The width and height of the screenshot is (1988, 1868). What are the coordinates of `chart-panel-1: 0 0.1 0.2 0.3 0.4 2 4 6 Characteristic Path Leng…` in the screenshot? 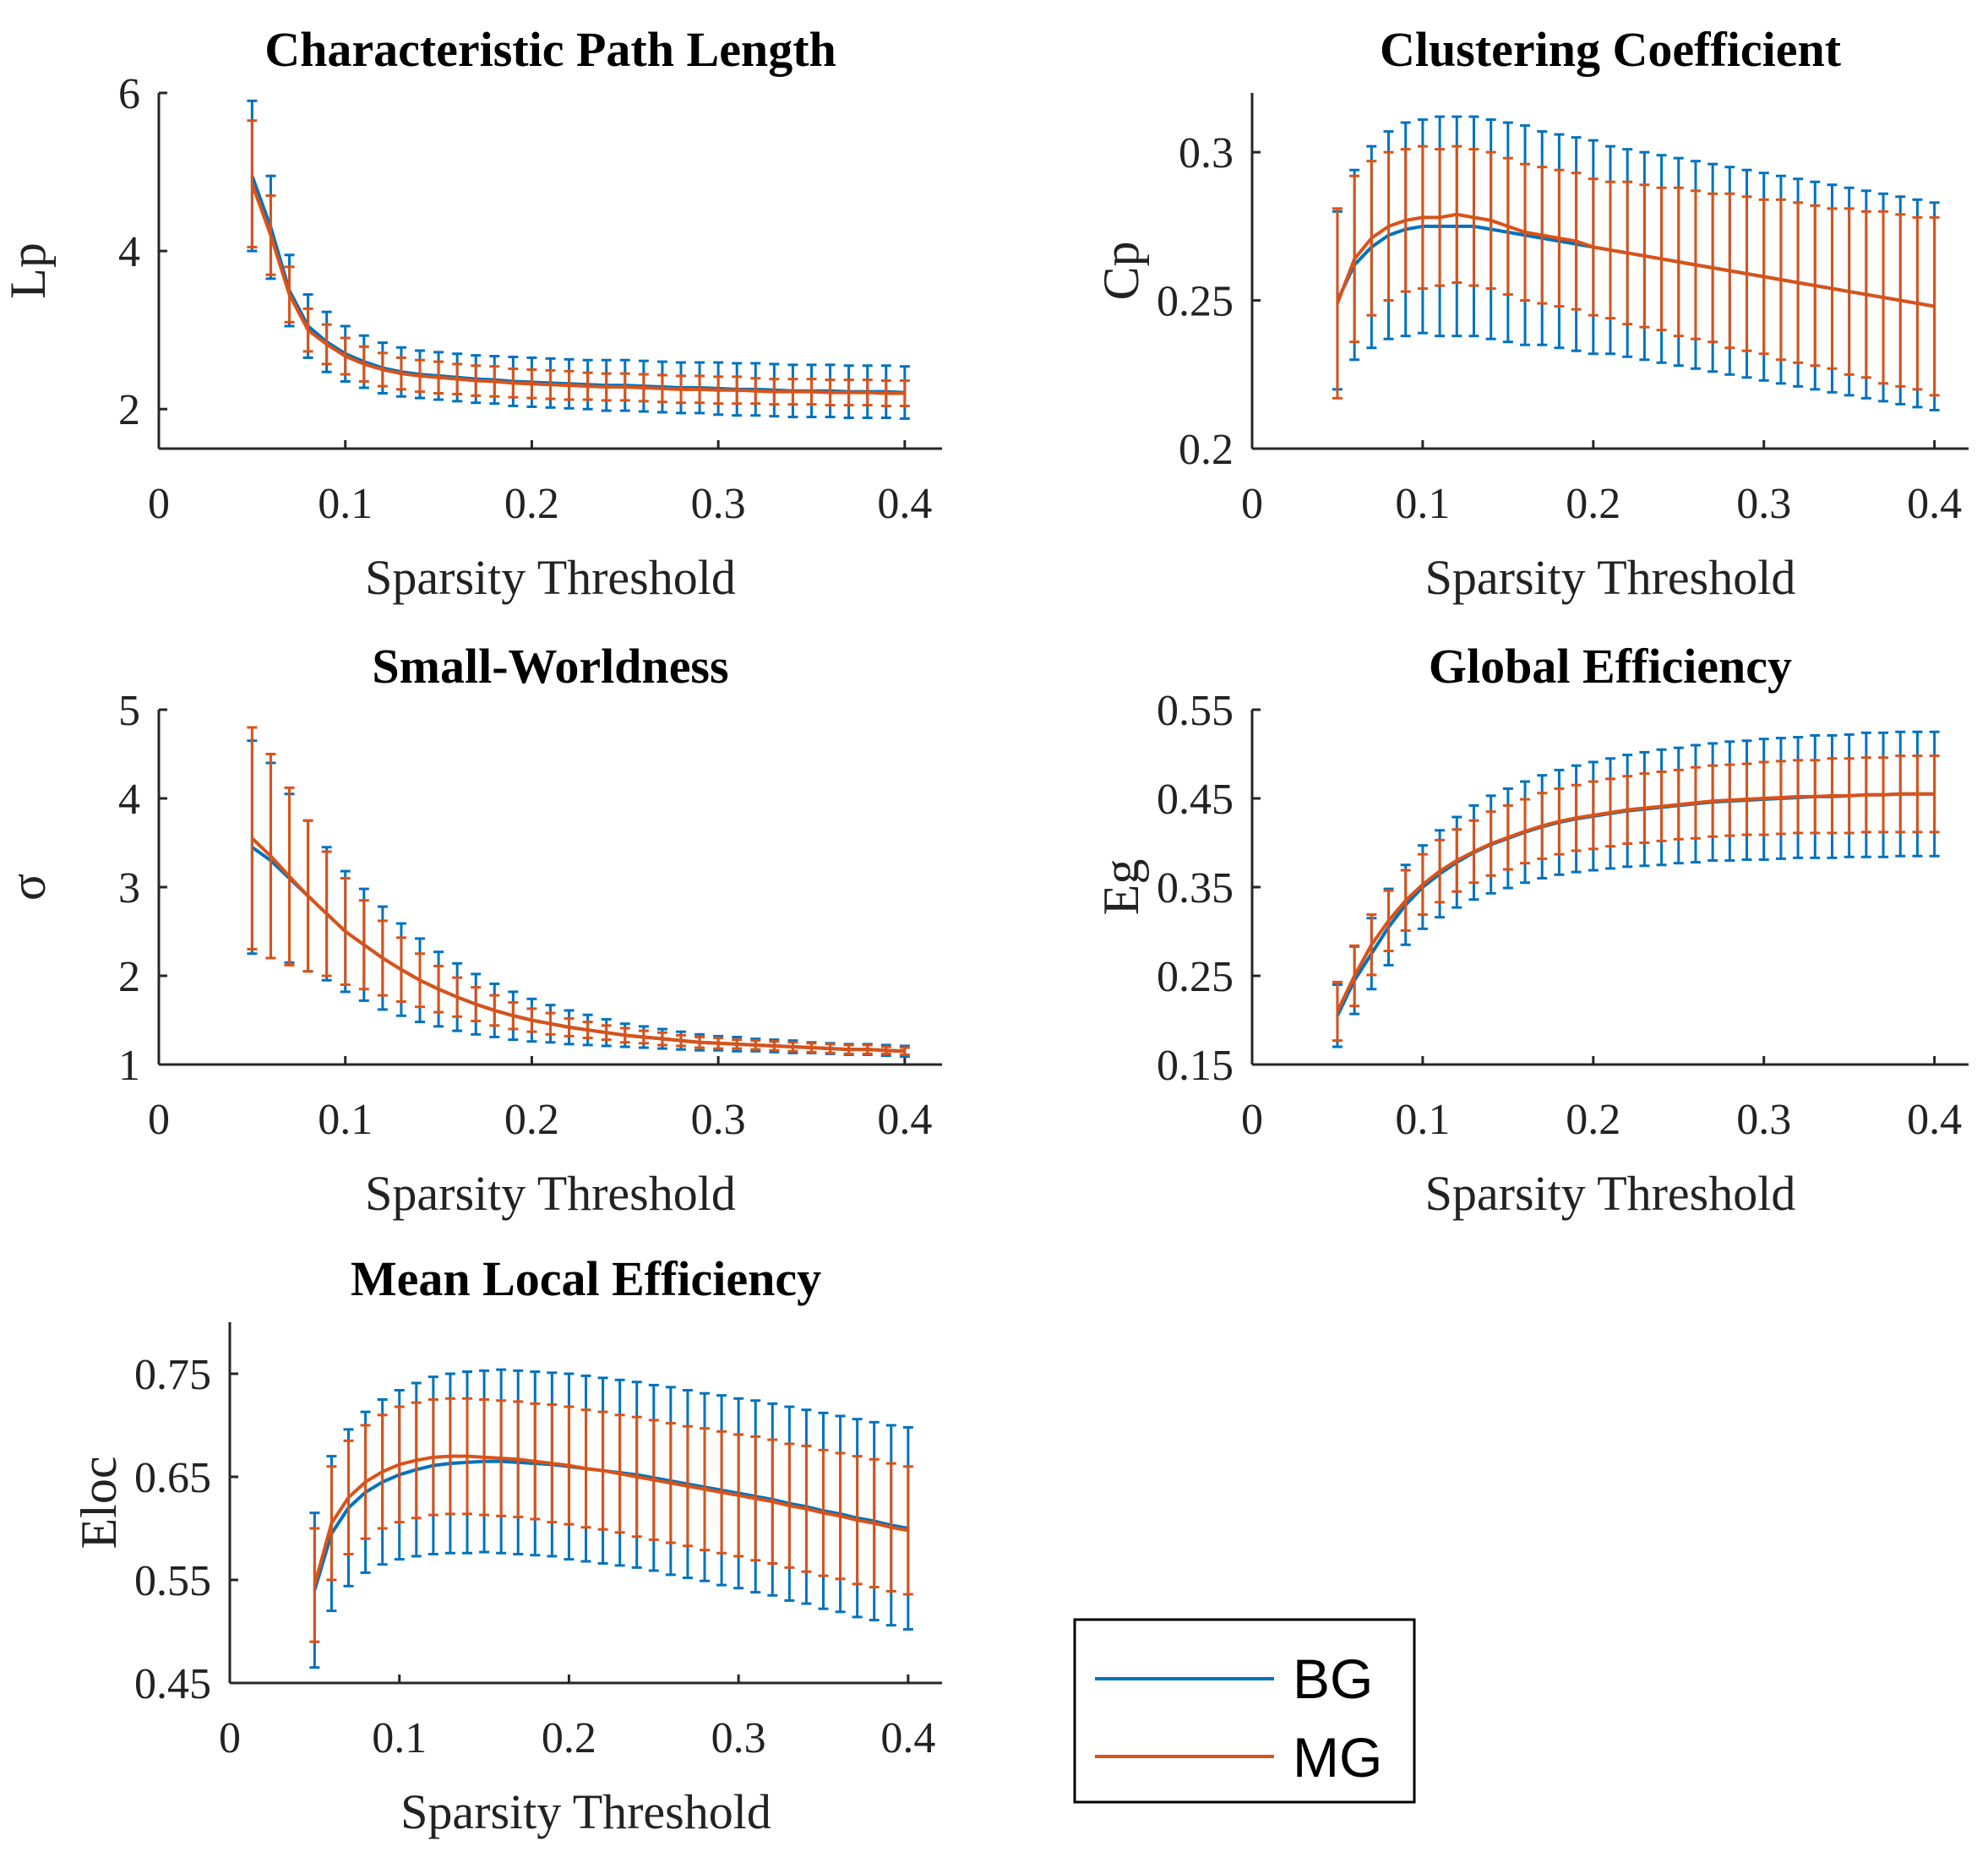 It's located at (471, 313).